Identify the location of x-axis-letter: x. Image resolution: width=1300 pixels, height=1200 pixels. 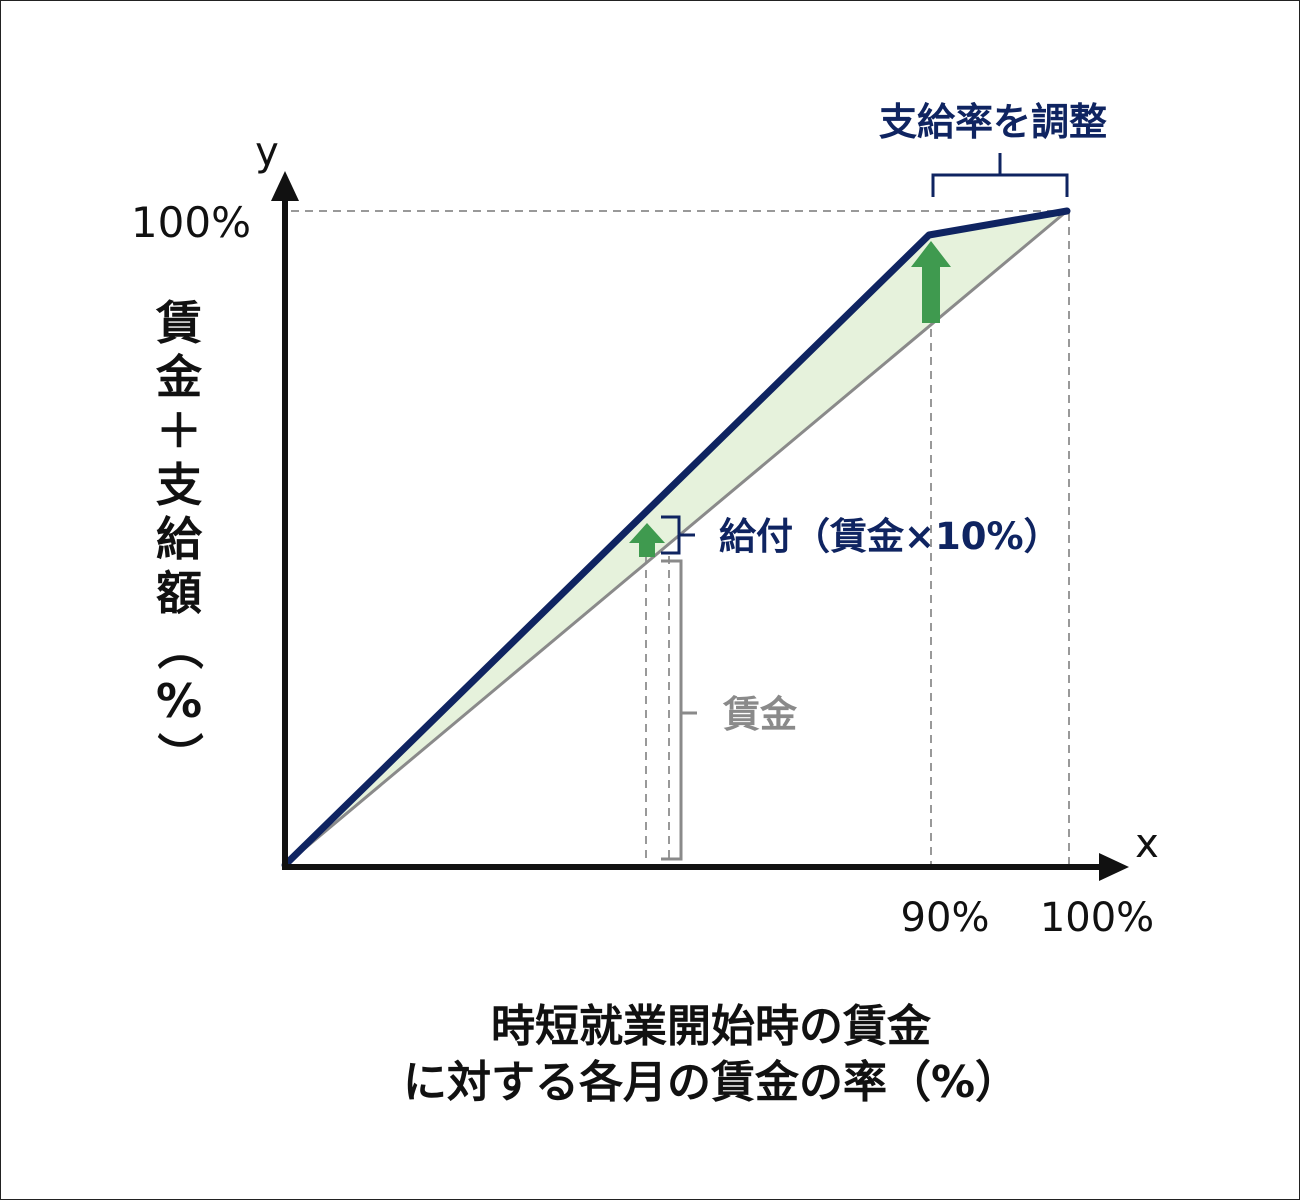
(1147, 844).